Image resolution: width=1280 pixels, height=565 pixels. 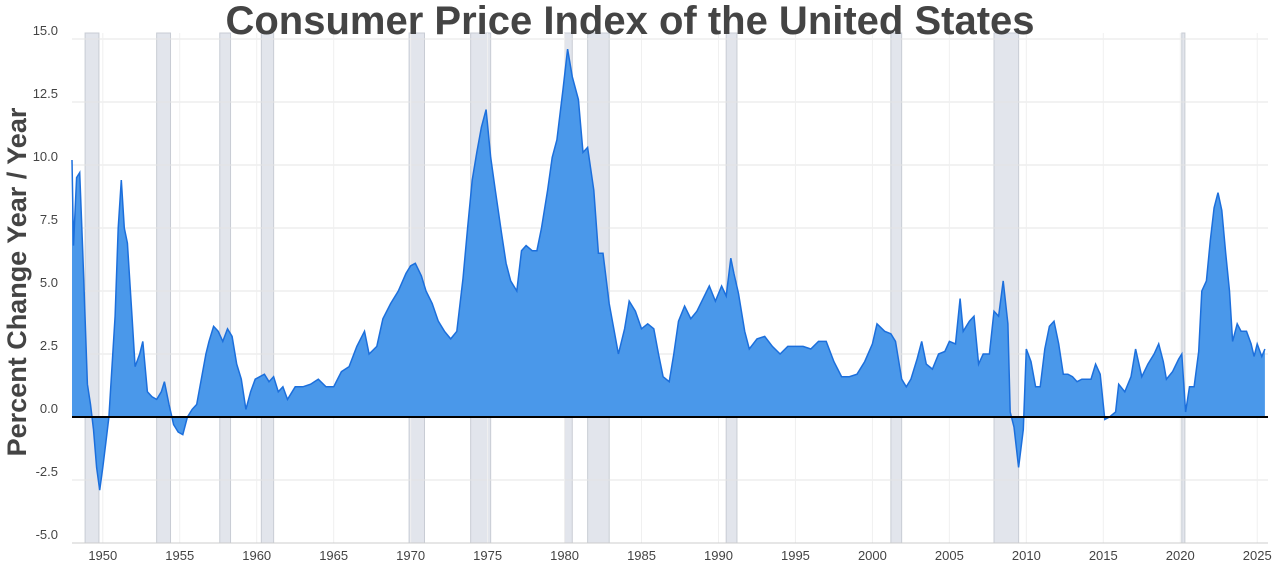 I want to click on y-tick-label: 5.0, so click(x=49, y=282).